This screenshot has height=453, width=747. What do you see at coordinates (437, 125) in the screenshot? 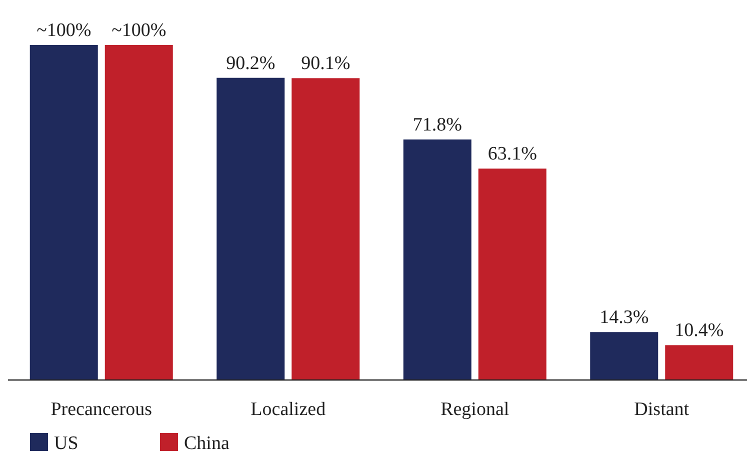
I see `data-label: 71.8%` at bounding box center [437, 125].